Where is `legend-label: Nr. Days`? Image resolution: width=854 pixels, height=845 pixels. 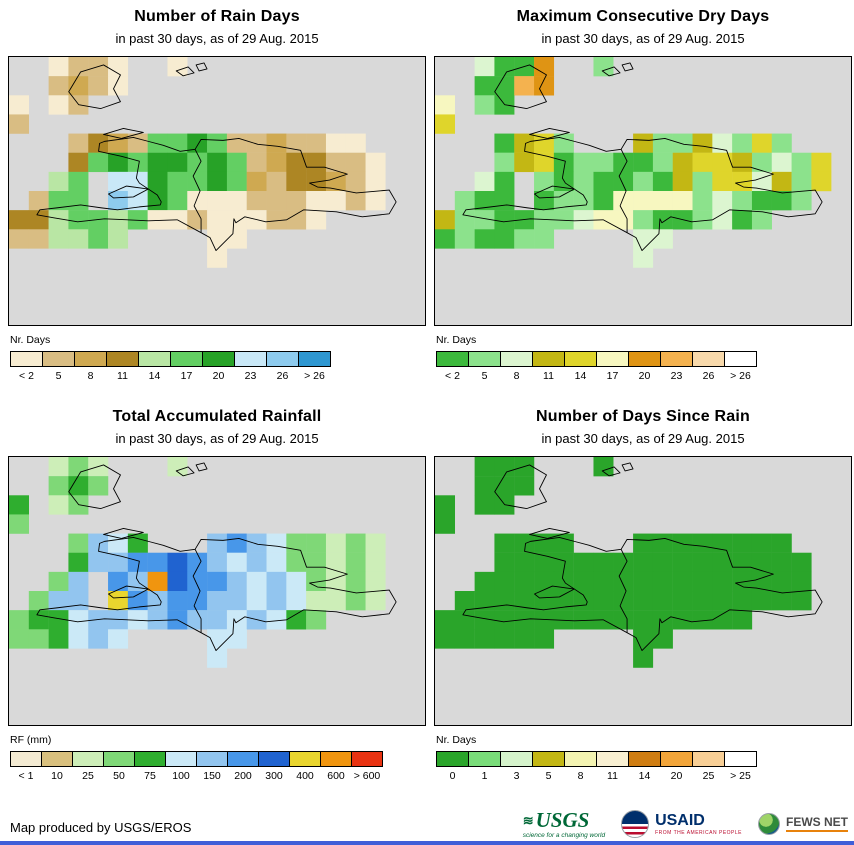 legend-label: Nr. Days is located at coordinates (456, 740).